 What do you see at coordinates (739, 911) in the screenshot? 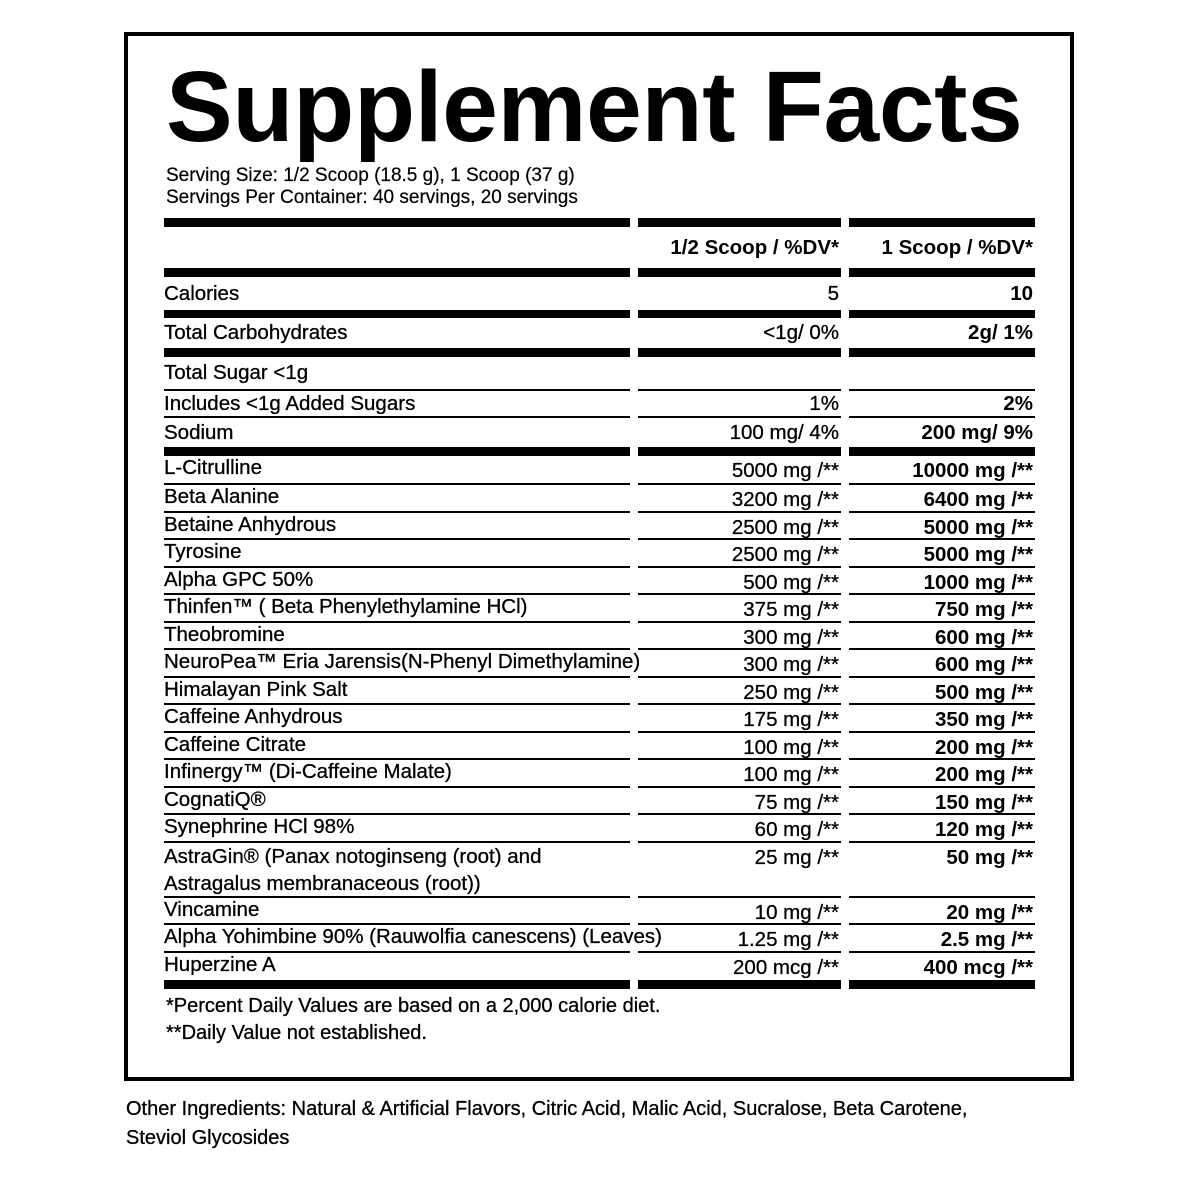
I see `ingredient-half-value: 10 mg /**` at bounding box center [739, 911].